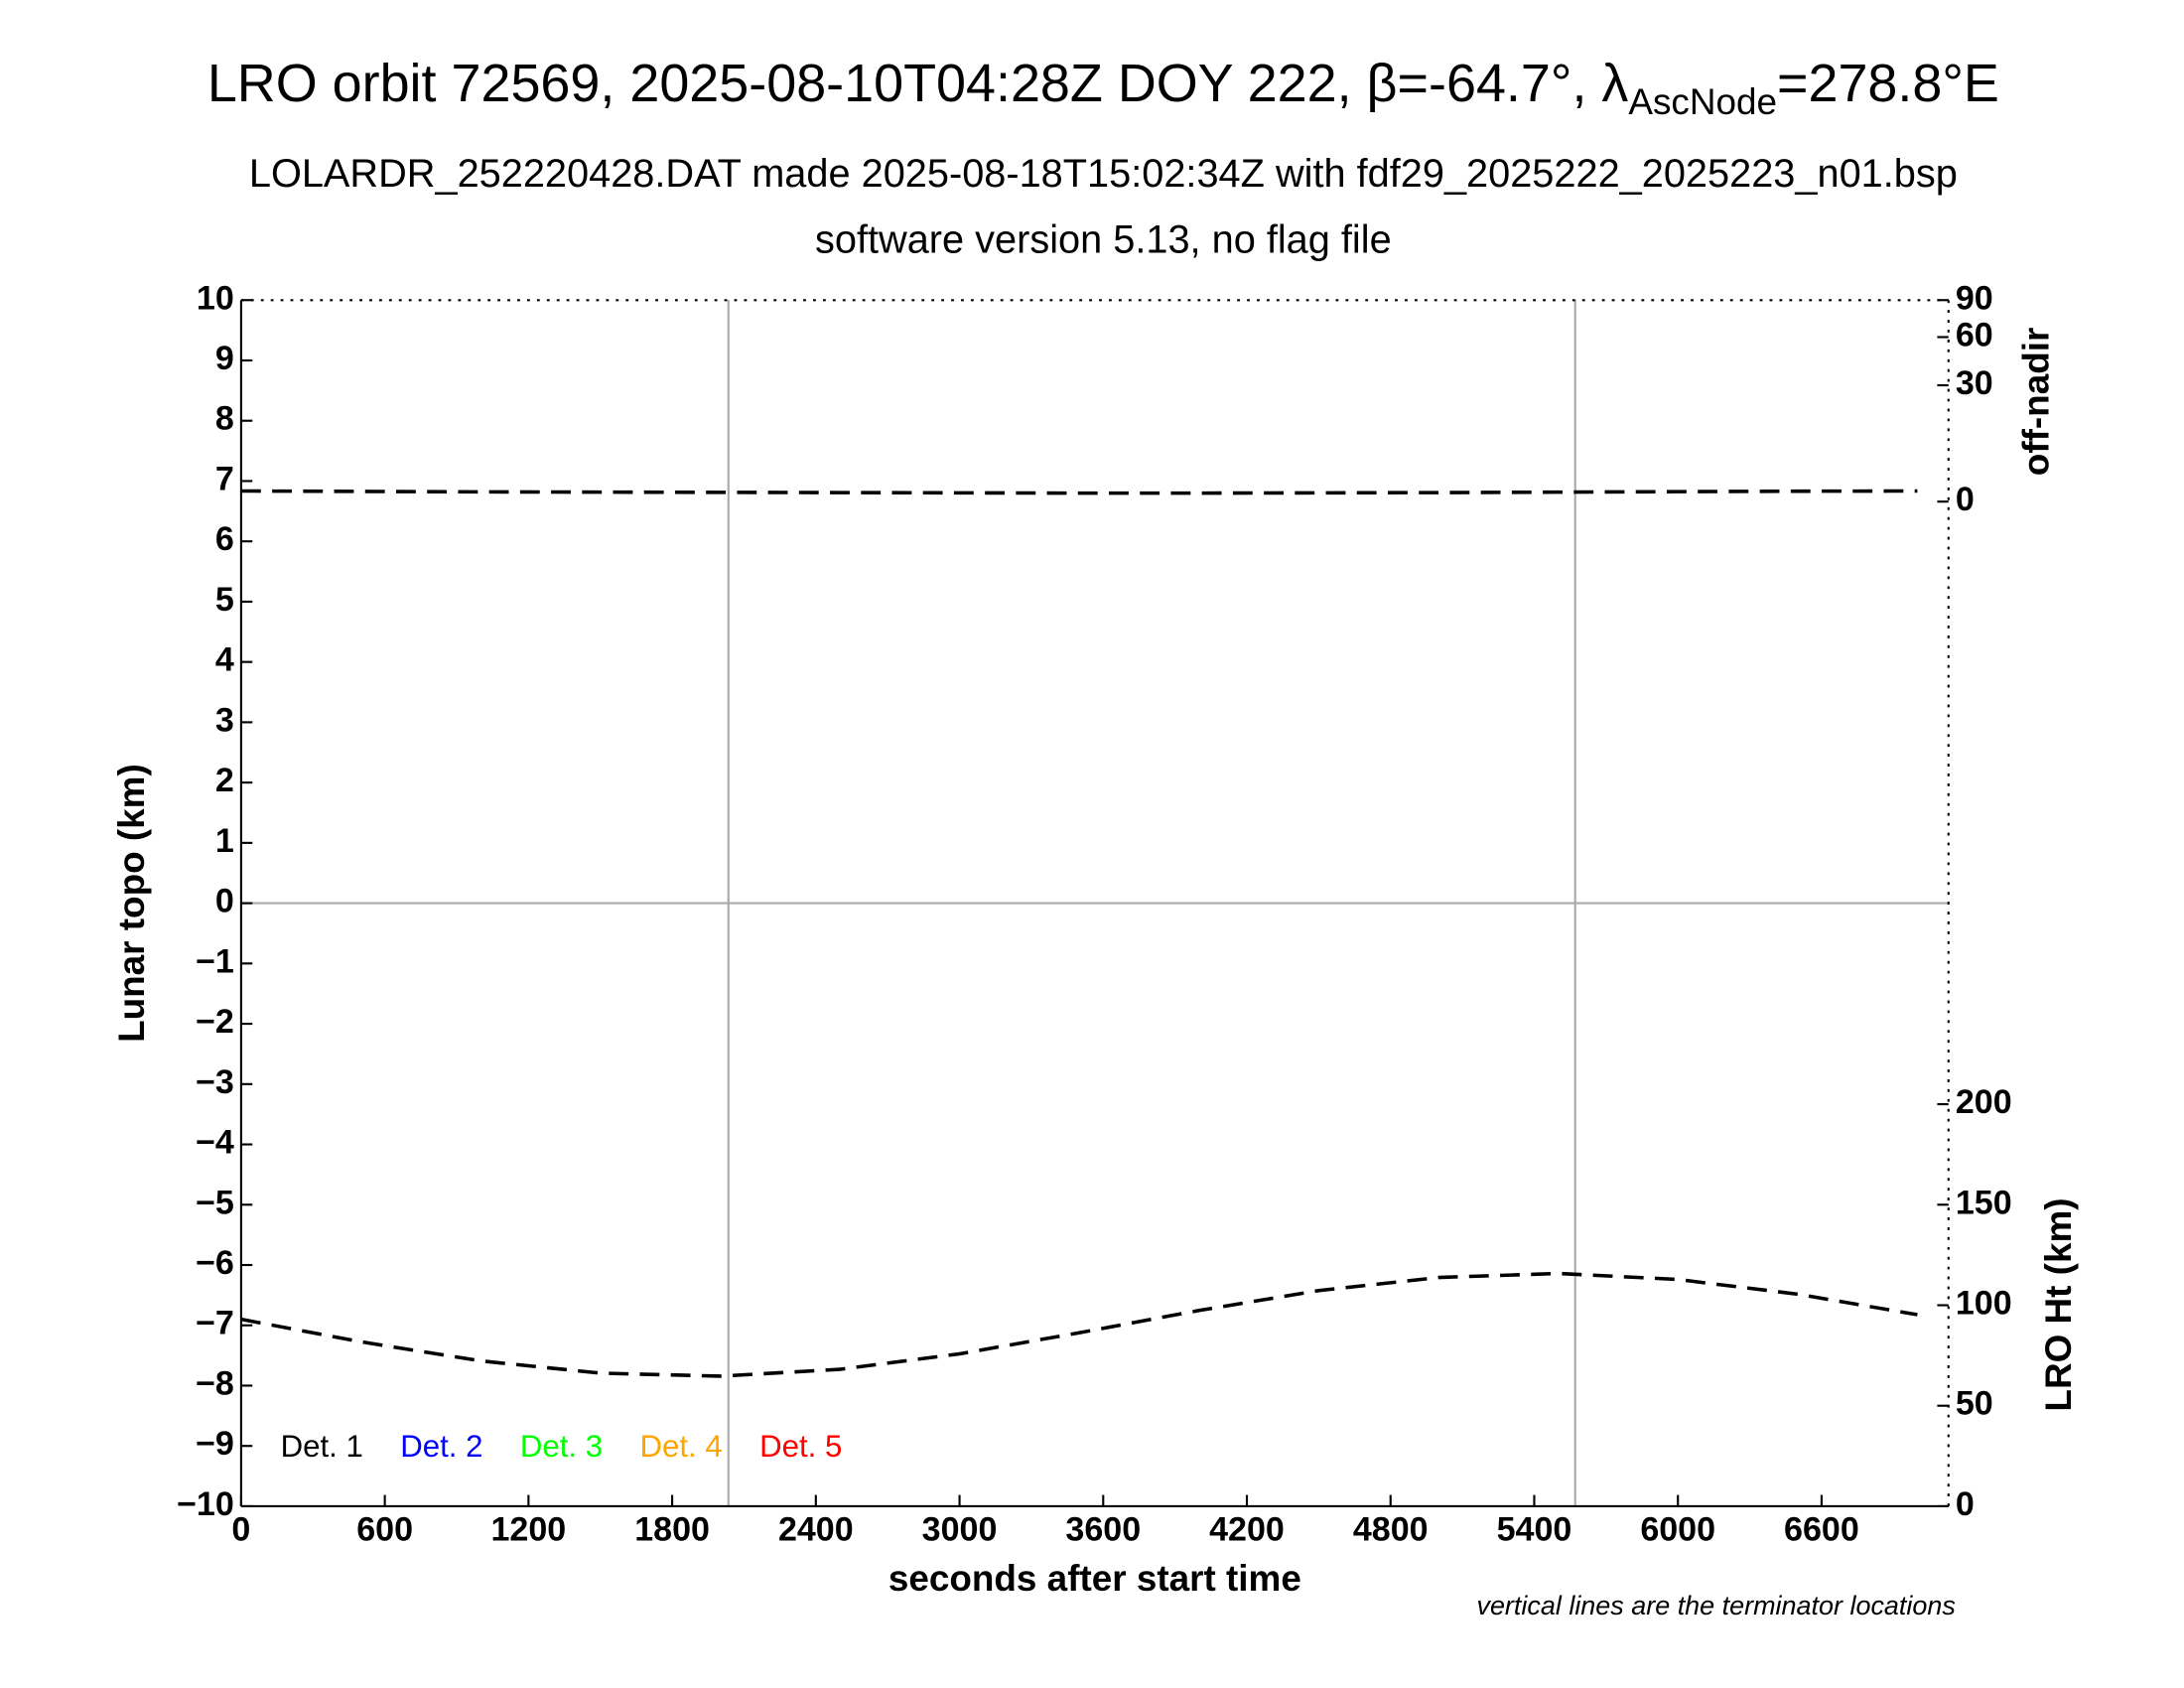 The width and height of the screenshot is (2184, 1688). What do you see at coordinates (224, 841) in the screenshot?
I see `y-tick-label: 1` at bounding box center [224, 841].